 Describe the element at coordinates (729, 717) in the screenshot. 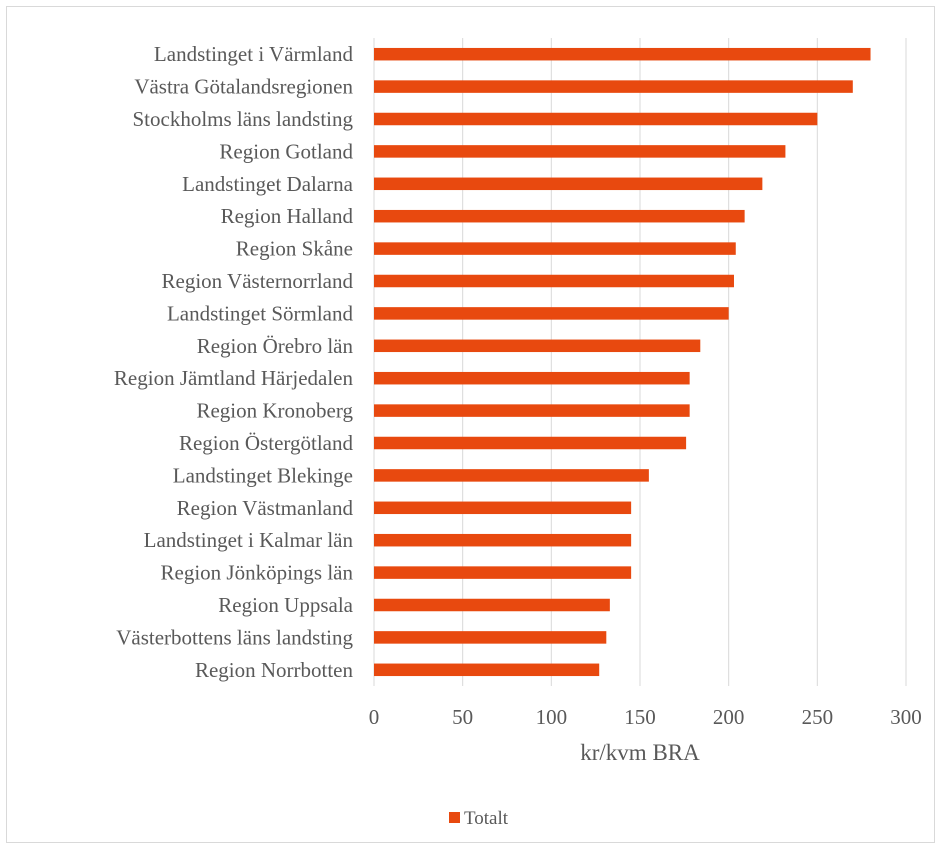

I see `x-tick-label: 200` at that location.